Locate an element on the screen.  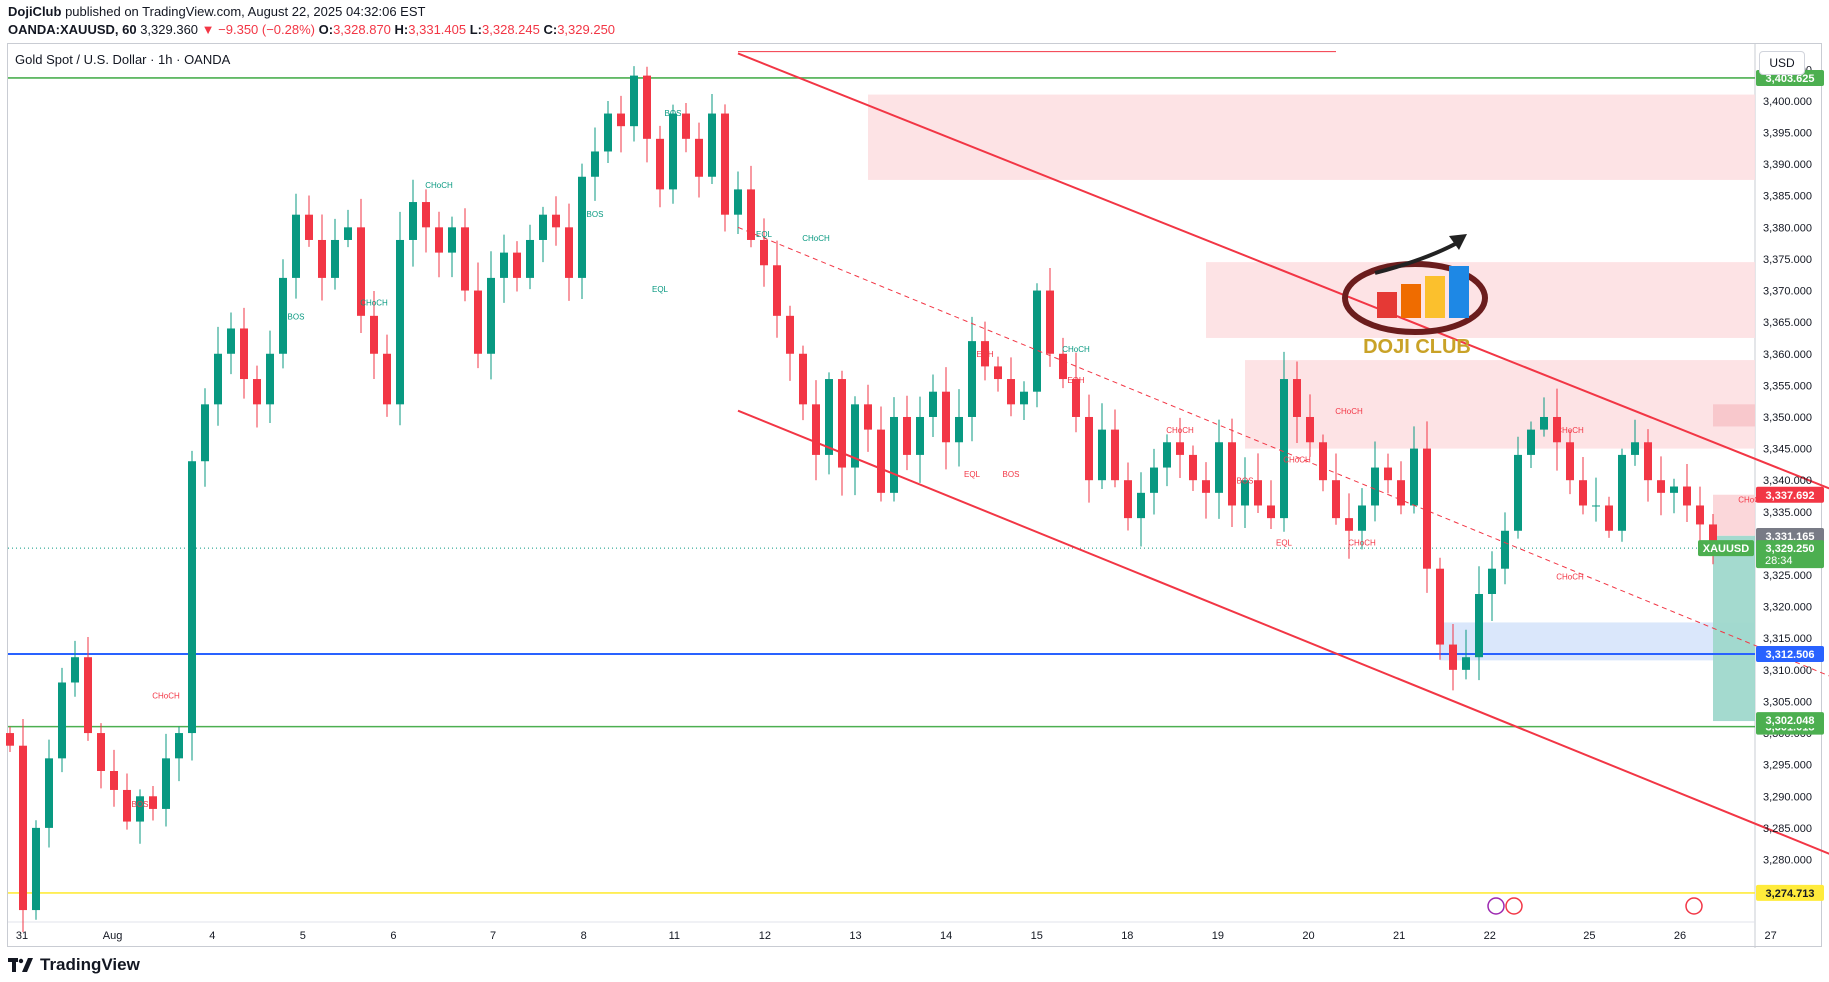
price-tag-label: 3,312.506 is located at coordinates (1790, 655).